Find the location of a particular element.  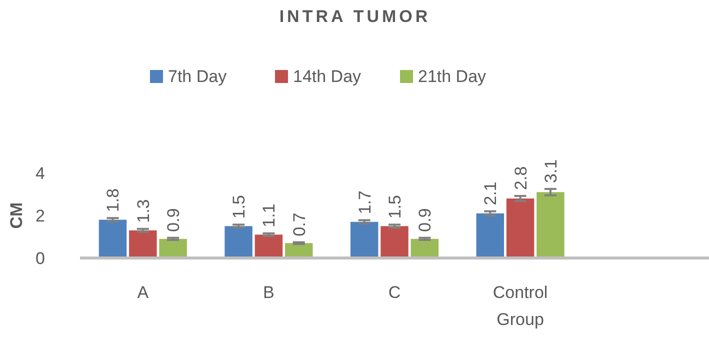

data-label: 2.1 is located at coordinates (490, 194).